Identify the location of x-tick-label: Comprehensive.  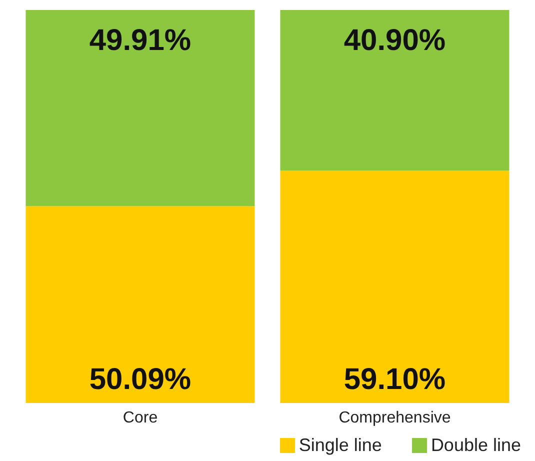
(394, 417).